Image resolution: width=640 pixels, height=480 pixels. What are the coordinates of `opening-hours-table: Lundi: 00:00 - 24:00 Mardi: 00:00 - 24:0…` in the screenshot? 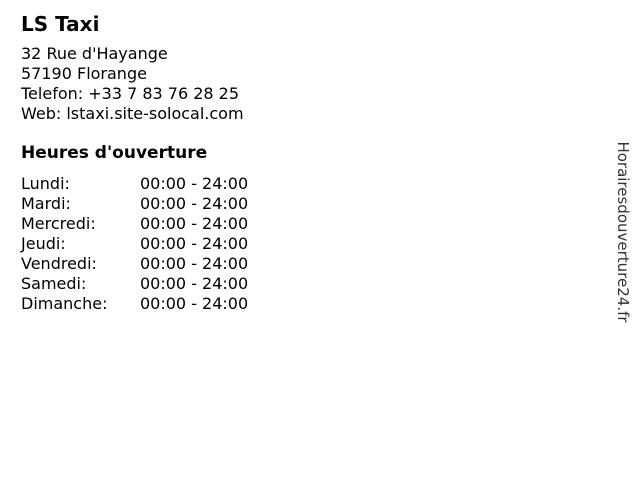 It's located at (134, 244).